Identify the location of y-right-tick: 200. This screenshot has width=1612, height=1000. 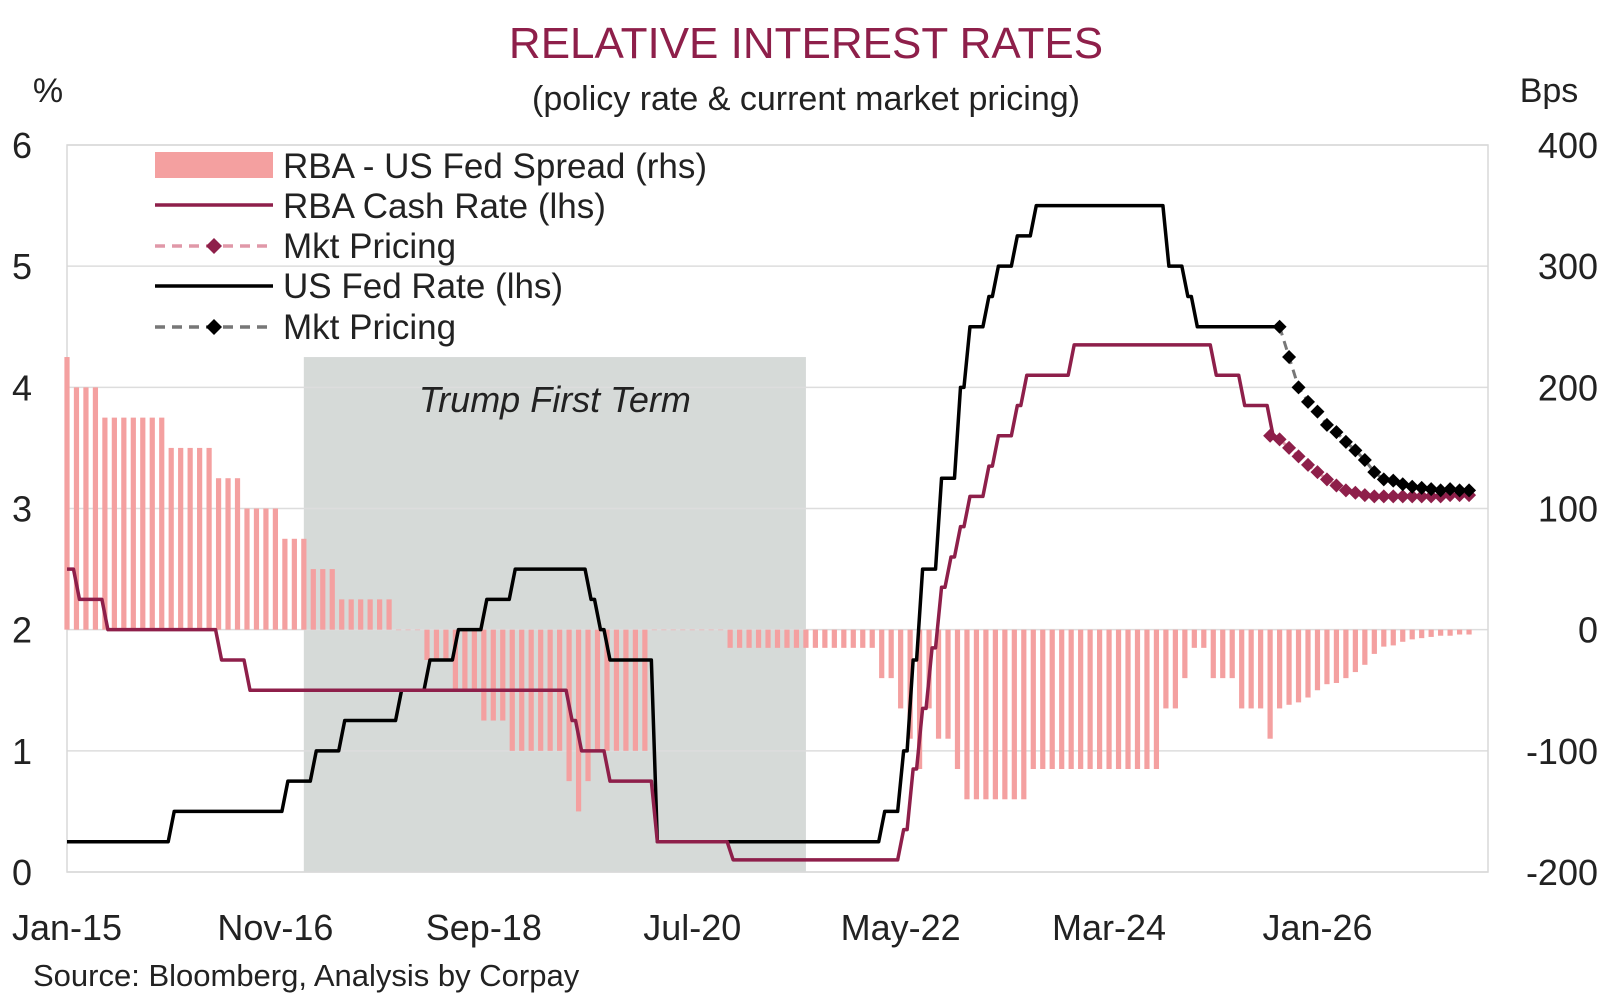
(1568, 387).